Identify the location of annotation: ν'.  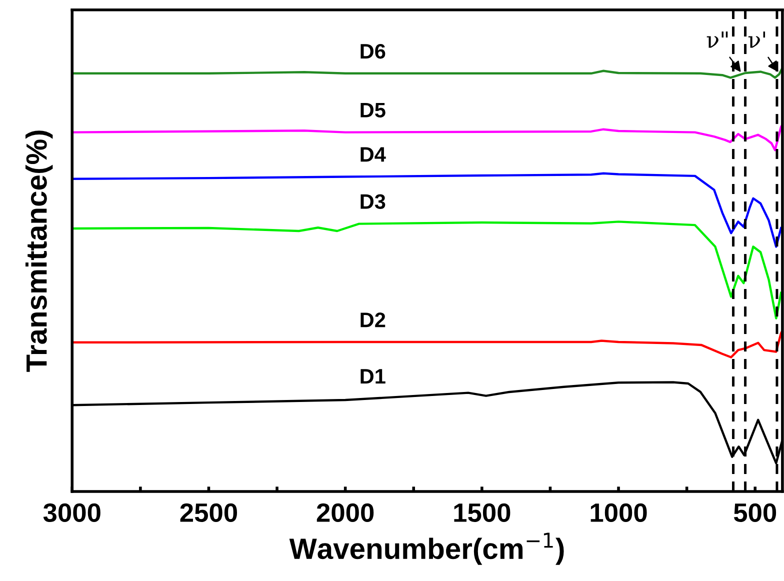
(757, 40).